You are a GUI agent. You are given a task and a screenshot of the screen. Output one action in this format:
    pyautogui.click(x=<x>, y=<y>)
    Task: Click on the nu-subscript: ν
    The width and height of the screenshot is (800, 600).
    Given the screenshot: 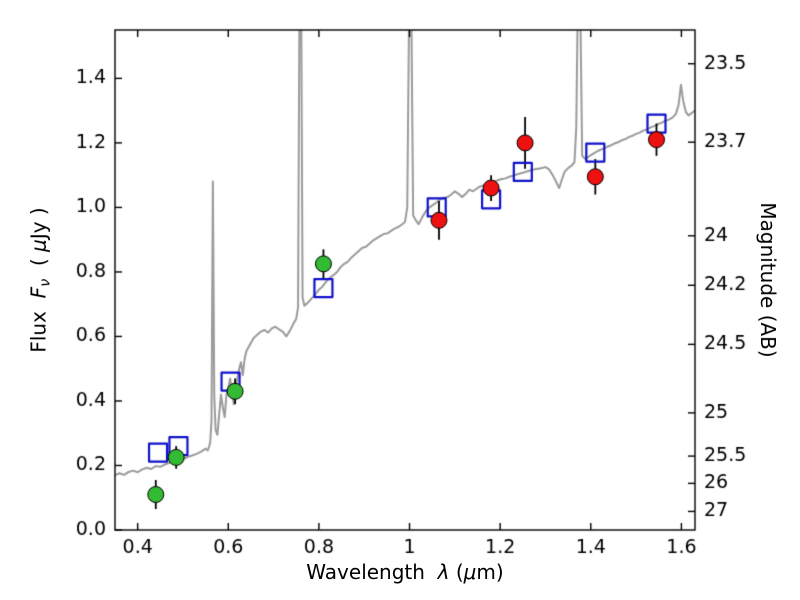 What is the action you would take?
    pyautogui.click(x=45, y=282)
    